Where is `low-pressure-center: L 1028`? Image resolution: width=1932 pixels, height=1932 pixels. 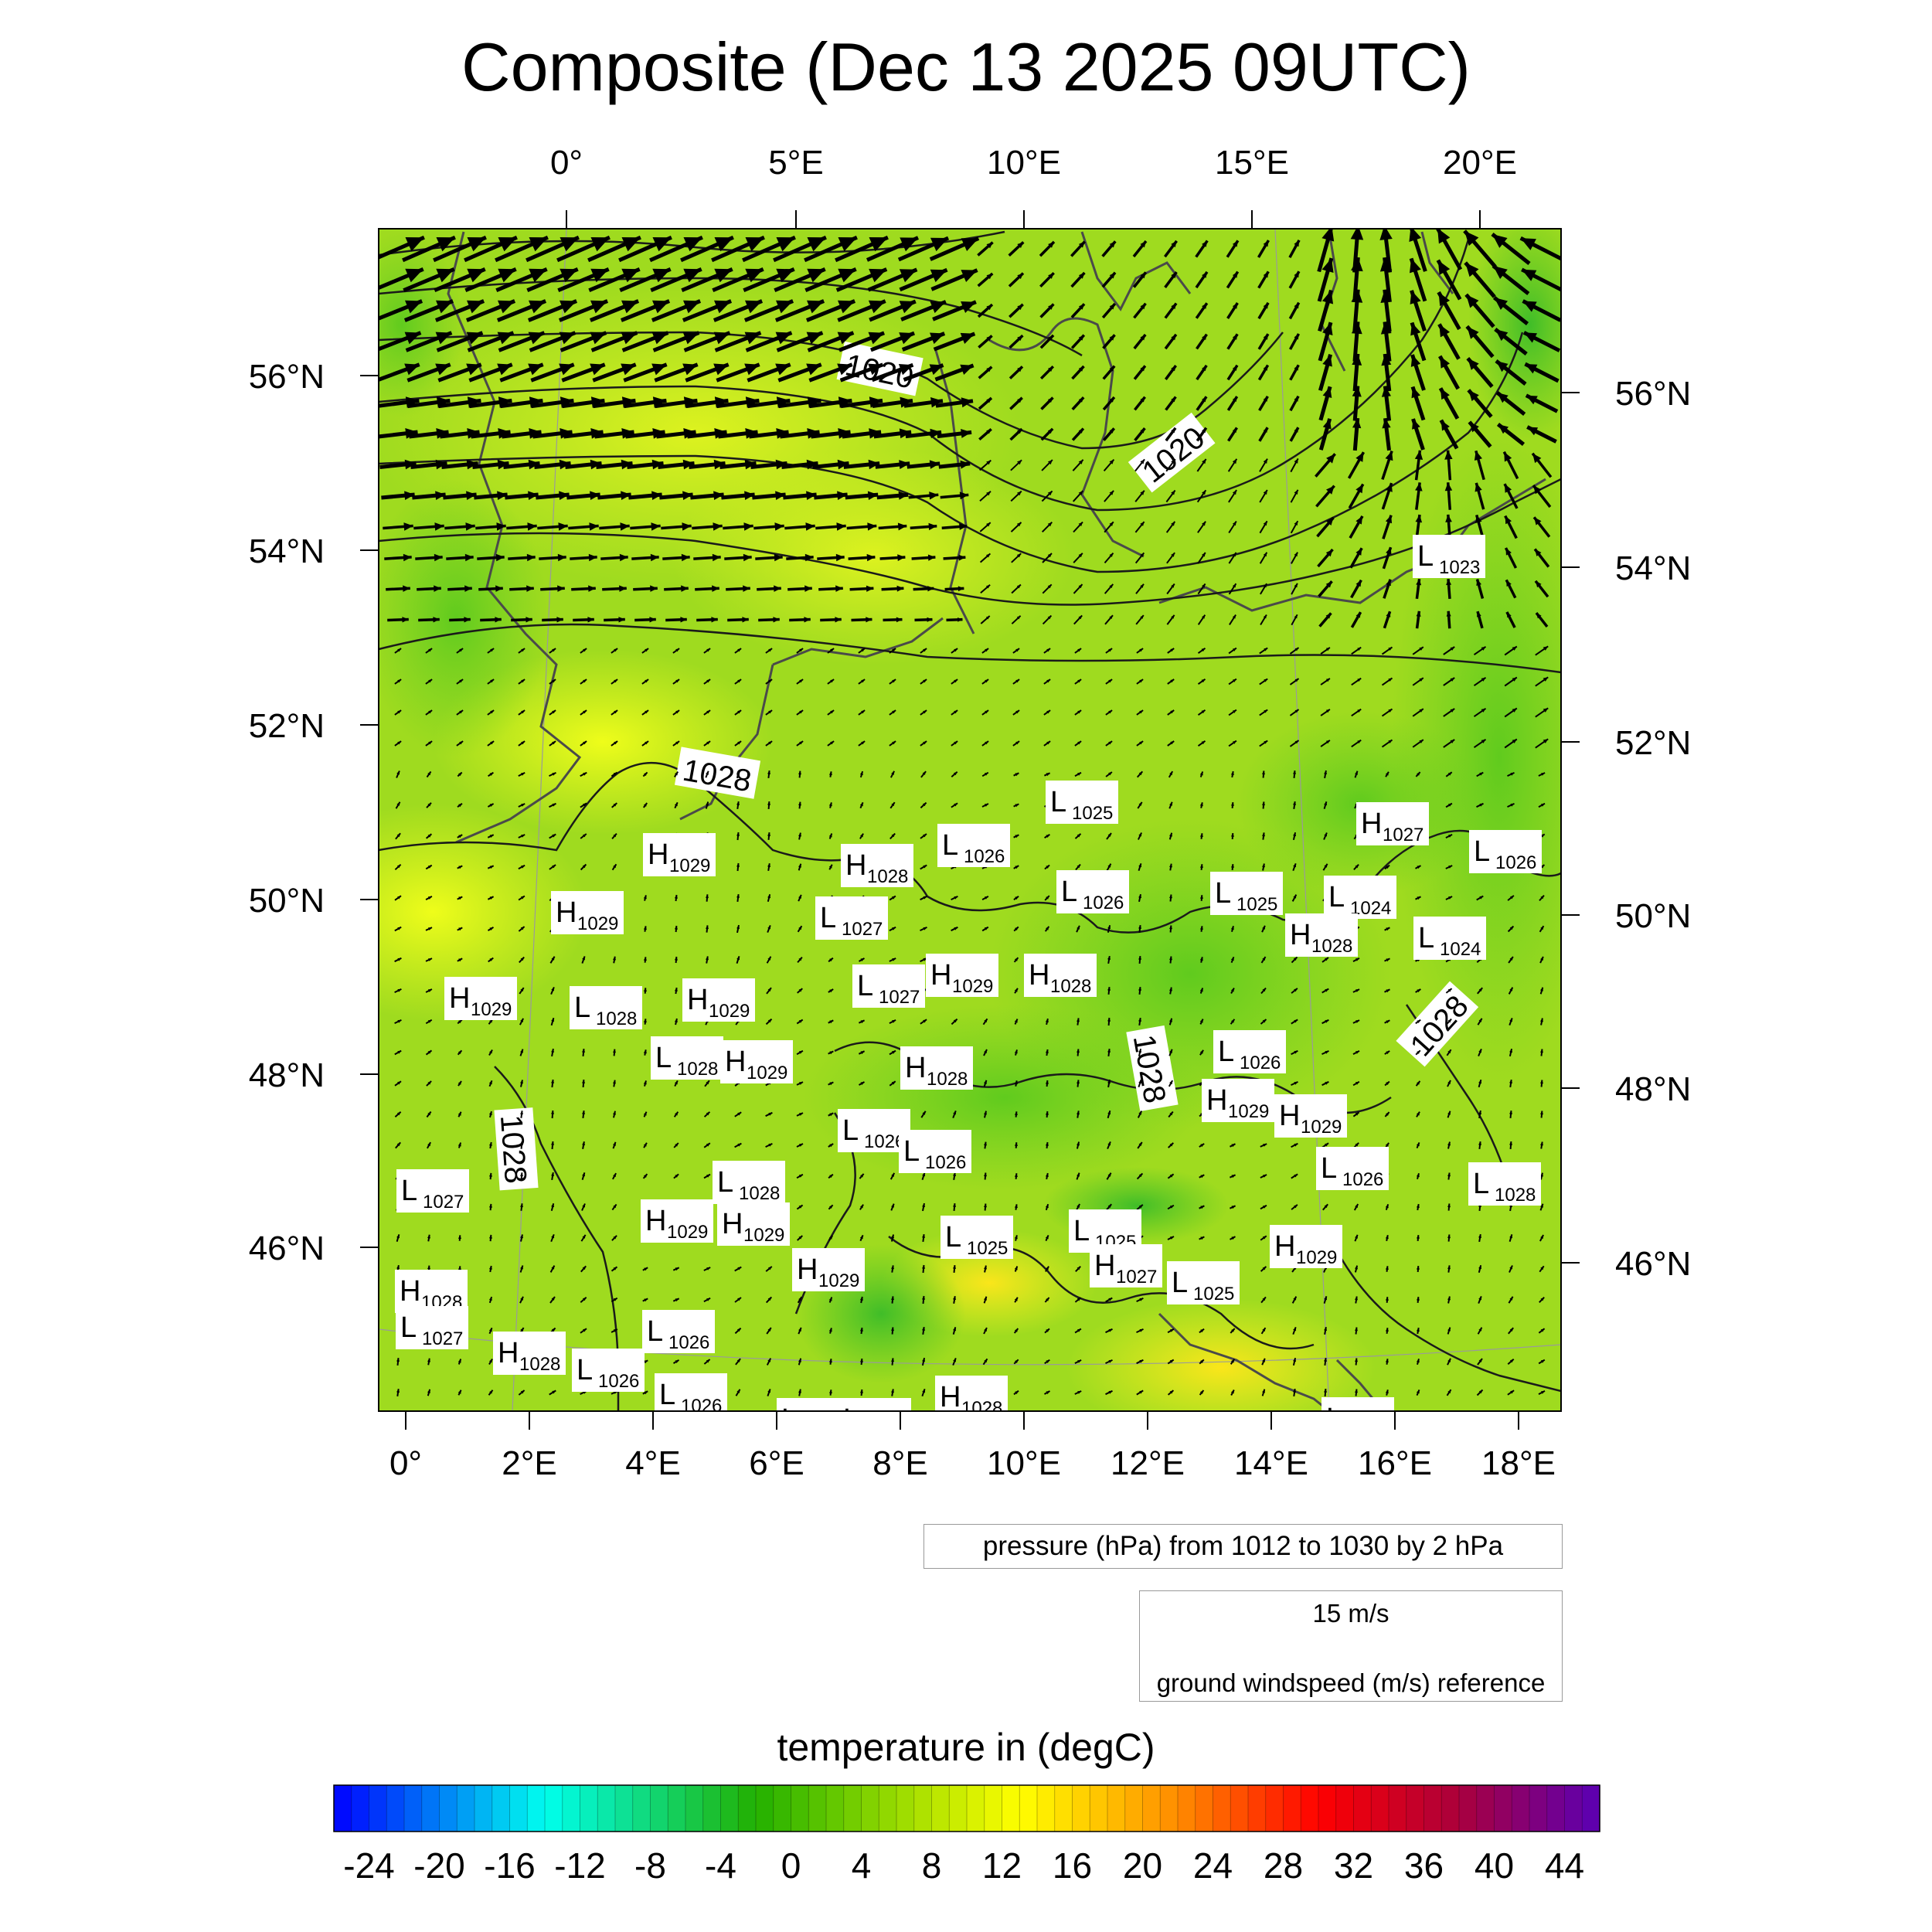 low-pressure-center: L 1028 is located at coordinates (749, 1183).